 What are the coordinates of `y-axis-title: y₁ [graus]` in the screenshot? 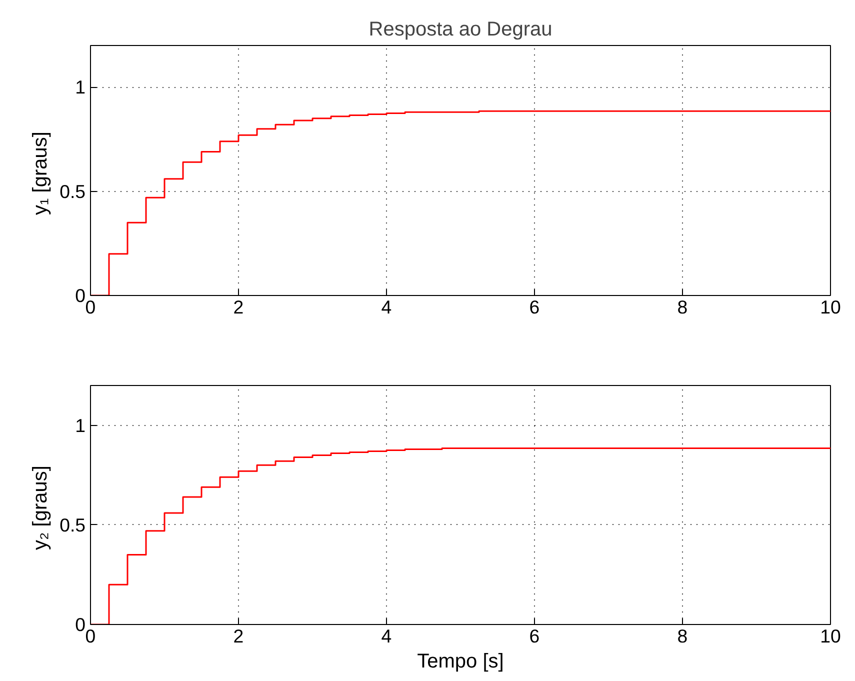 It's located at (41, 173).